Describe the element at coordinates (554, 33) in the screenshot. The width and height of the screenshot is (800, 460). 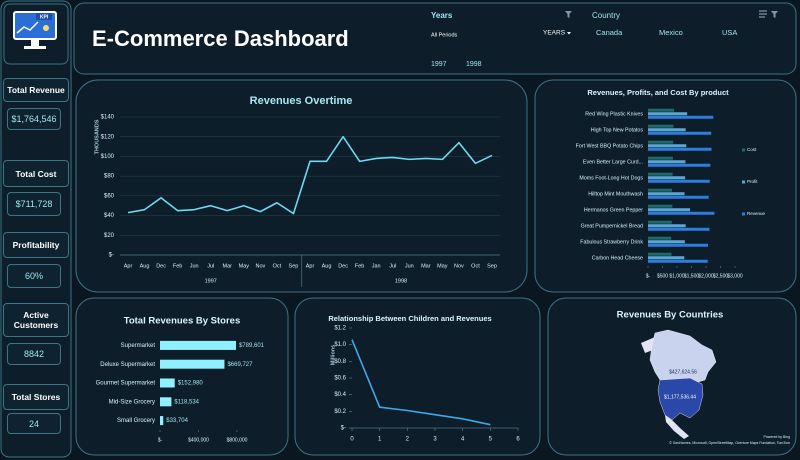
I see `years-dropdown: YEARS` at that location.